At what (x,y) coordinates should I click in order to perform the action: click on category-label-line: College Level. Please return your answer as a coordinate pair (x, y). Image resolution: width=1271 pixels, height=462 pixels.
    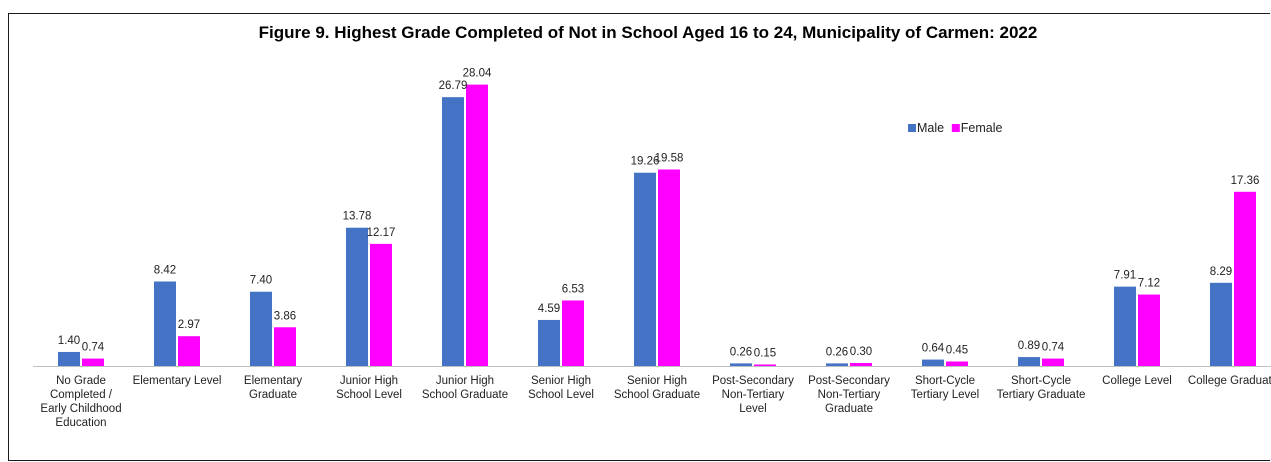
    Looking at the image, I should click on (1137, 381).